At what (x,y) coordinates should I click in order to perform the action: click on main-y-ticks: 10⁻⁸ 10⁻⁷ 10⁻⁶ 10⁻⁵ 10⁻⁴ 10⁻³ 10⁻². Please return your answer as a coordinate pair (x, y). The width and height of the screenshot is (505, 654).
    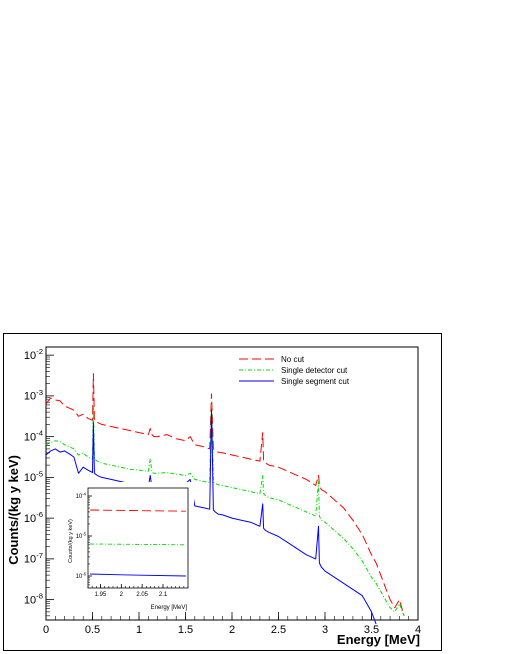
    Looking at the image, I should click on (39, 482).